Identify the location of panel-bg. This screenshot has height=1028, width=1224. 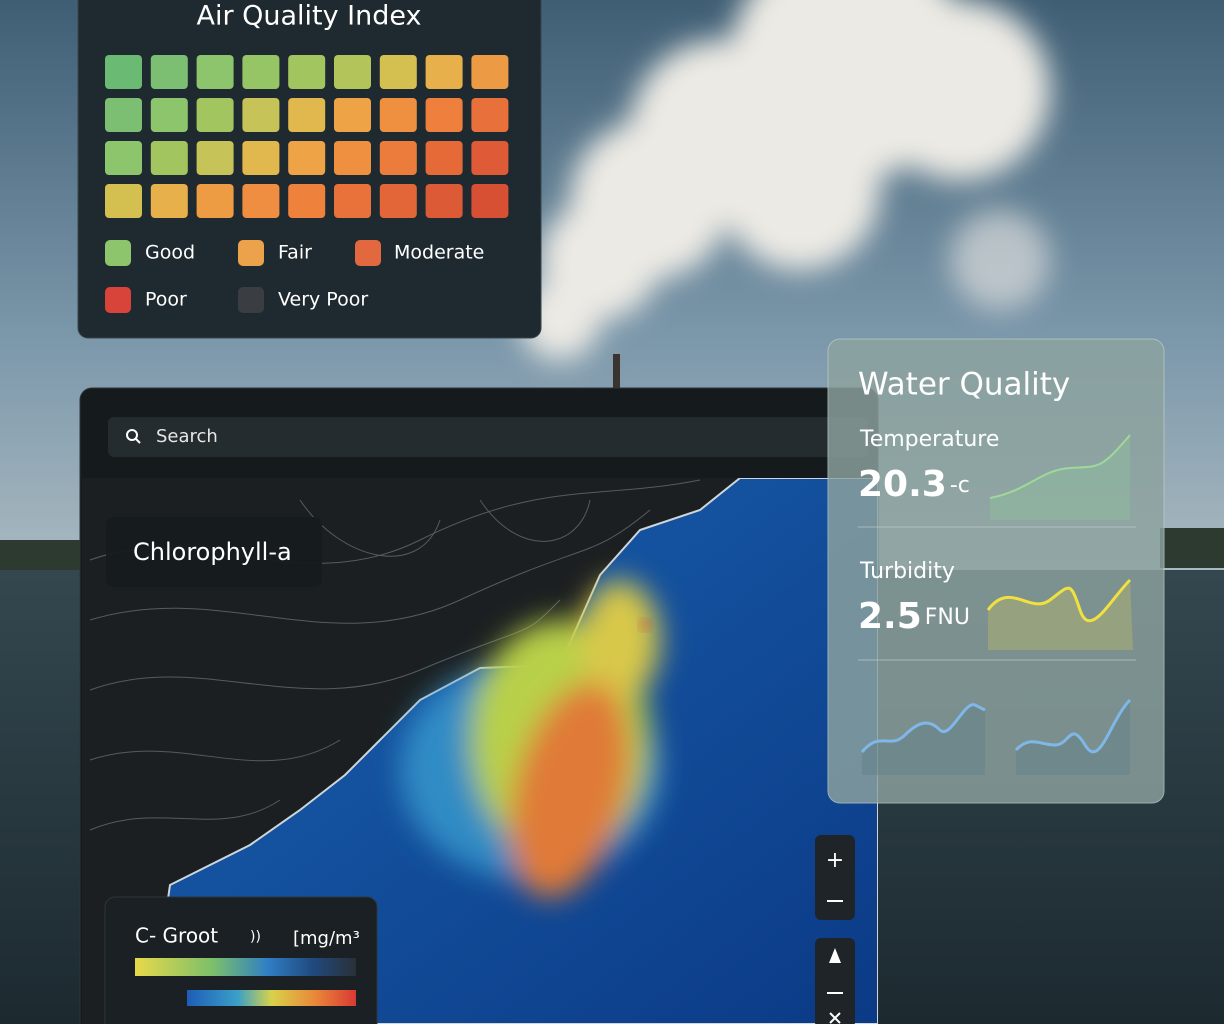
(996, 571).